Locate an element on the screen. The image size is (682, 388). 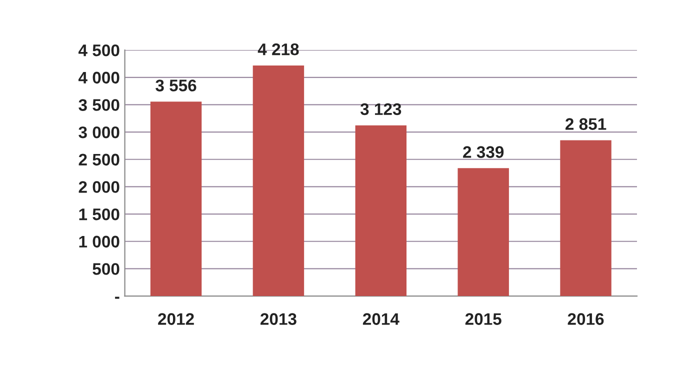
y-tick-label: 500 is located at coordinates (106, 269).